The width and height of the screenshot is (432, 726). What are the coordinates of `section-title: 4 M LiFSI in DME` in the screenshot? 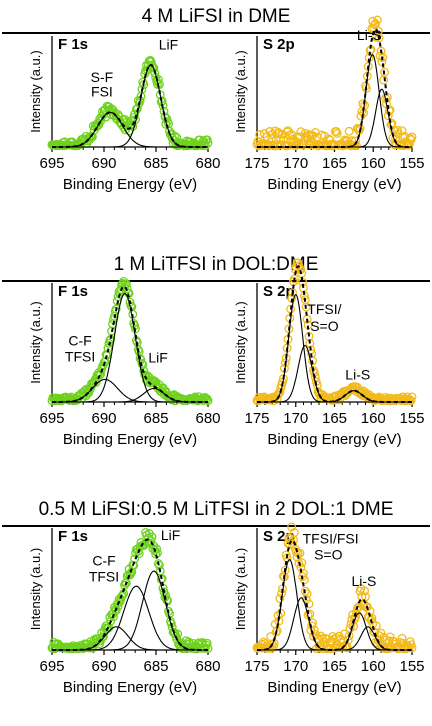 It's located at (216, 16).